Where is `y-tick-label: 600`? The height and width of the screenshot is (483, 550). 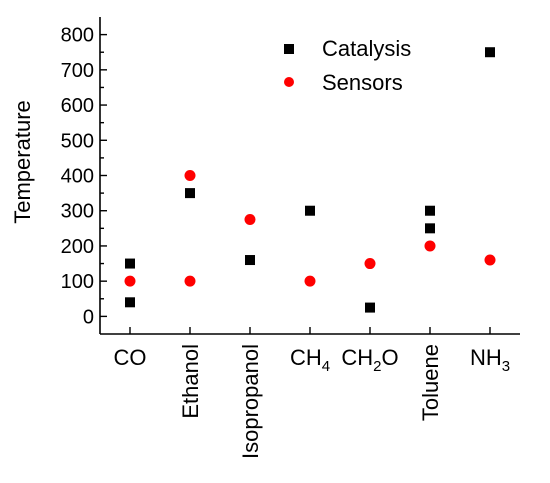 y-tick-label: 600 is located at coordinates (77, 106).